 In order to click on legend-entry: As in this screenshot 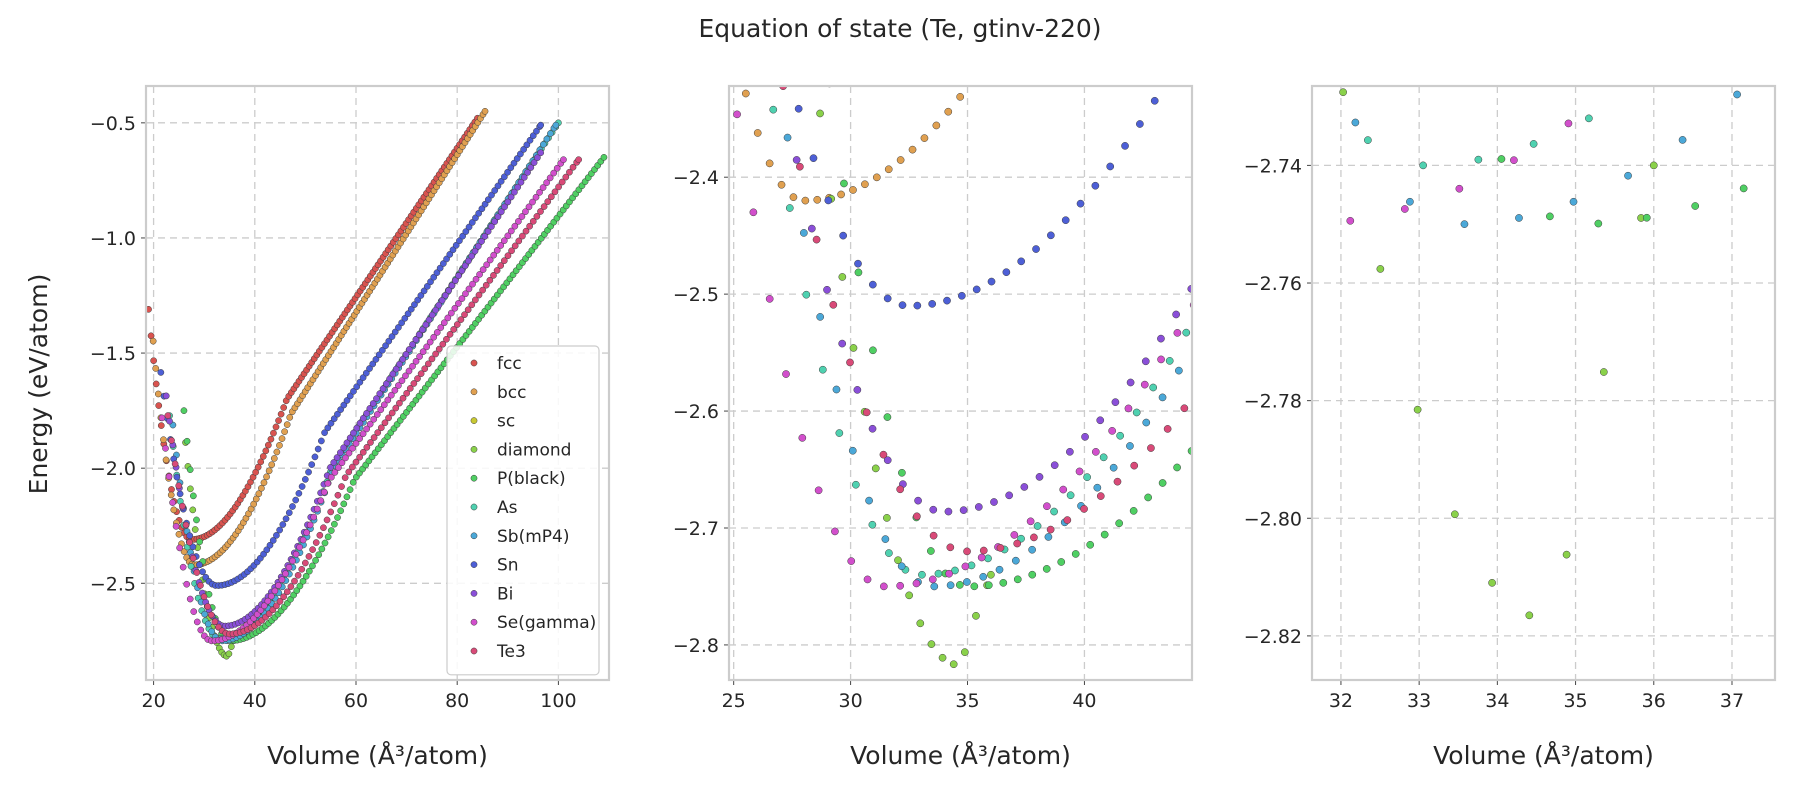, I will do `click(507, 508)`.